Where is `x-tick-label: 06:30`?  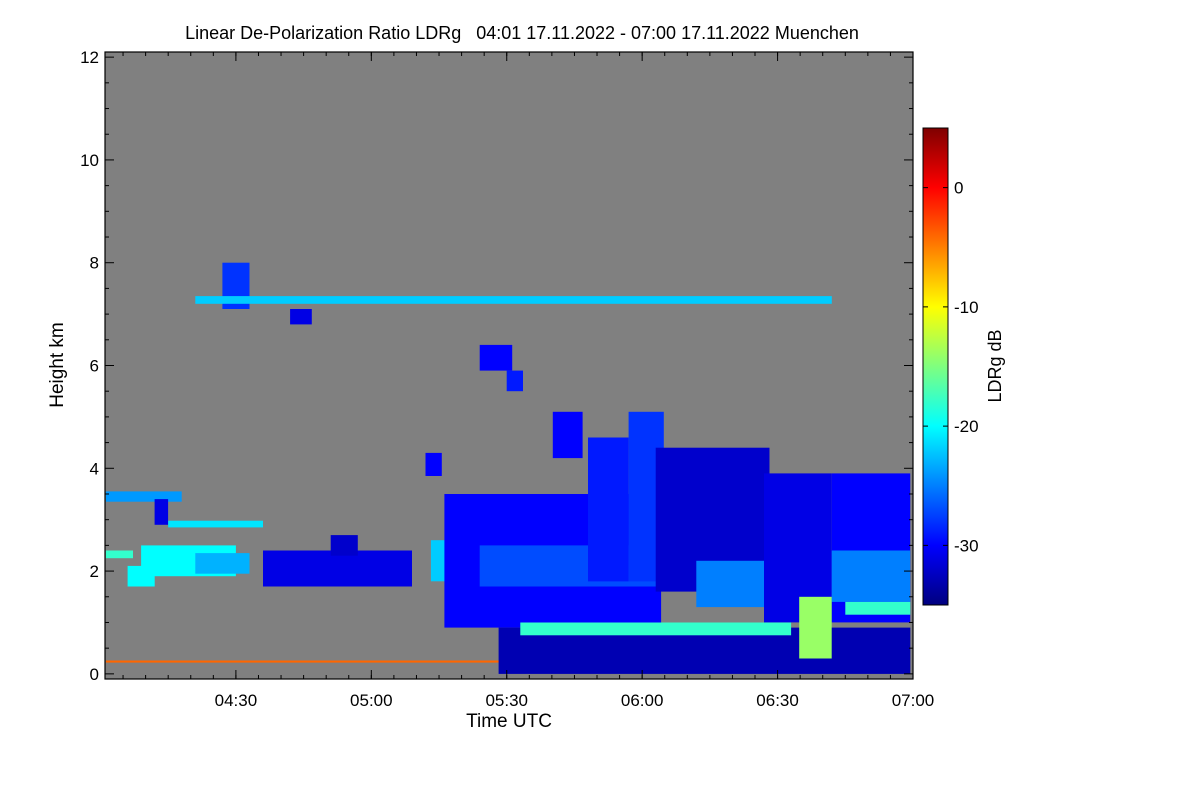
x-tick-label: 06:30 is located at coordinates (777, 700).